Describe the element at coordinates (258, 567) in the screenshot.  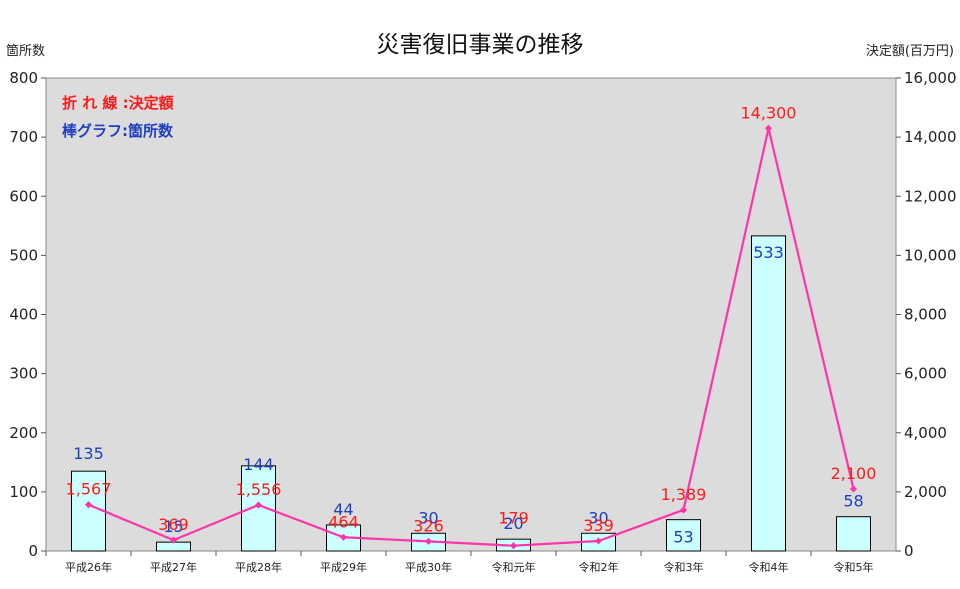
I see `x-category-label: 平成28年` at that location.